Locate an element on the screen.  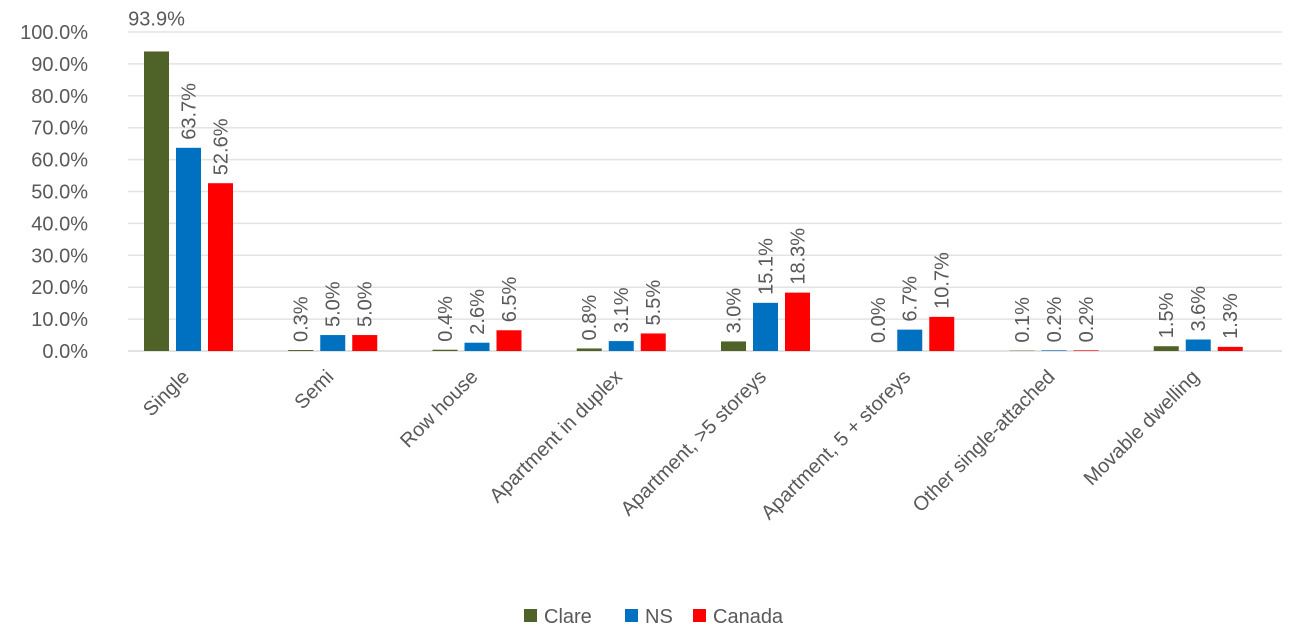
legend-label: NS is located at coordinates (659, 617).